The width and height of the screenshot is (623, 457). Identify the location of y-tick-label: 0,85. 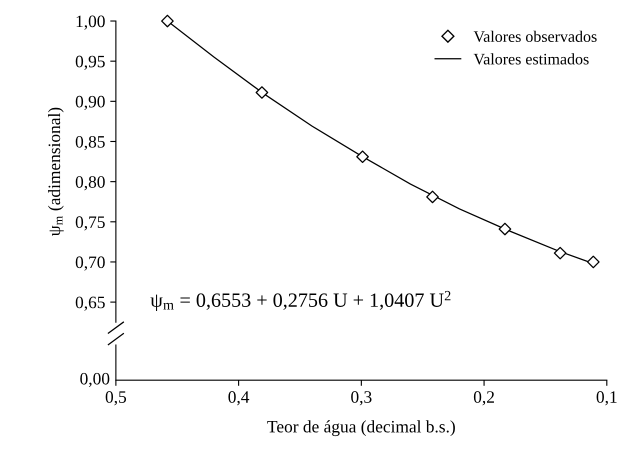
(90, 143).